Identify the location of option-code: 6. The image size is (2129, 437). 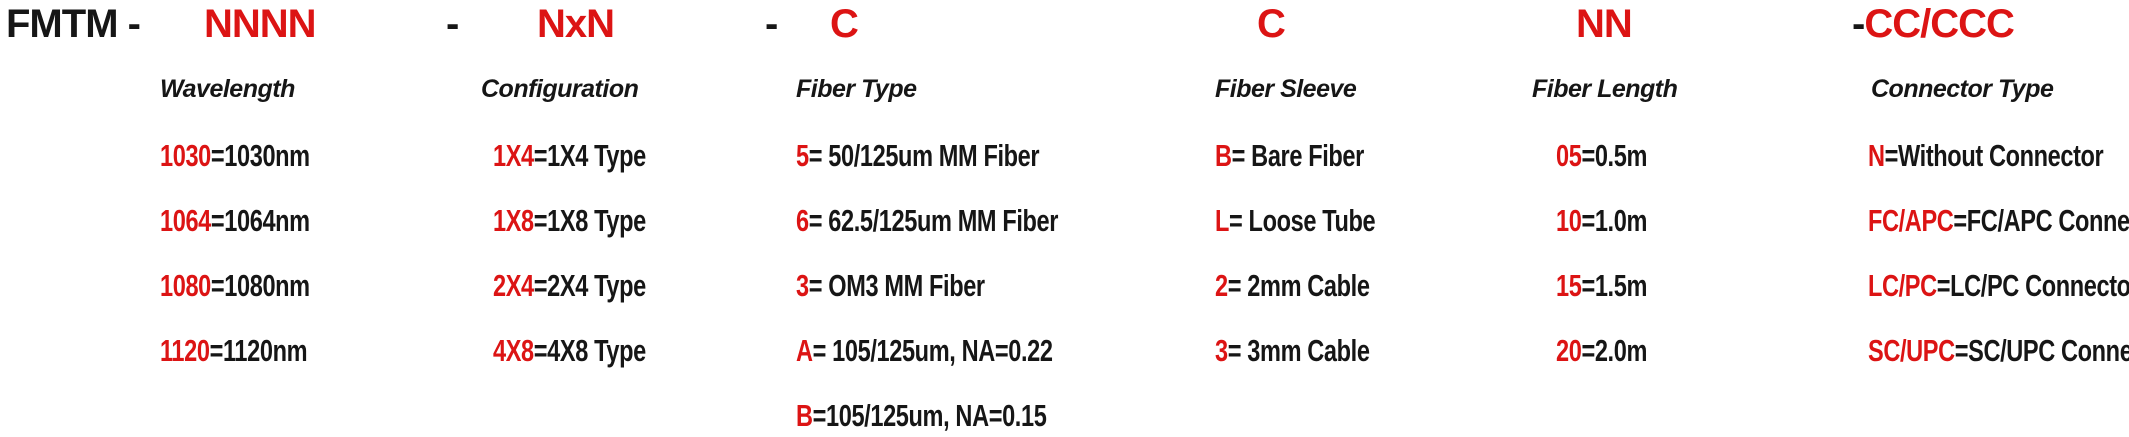
(802, 220).